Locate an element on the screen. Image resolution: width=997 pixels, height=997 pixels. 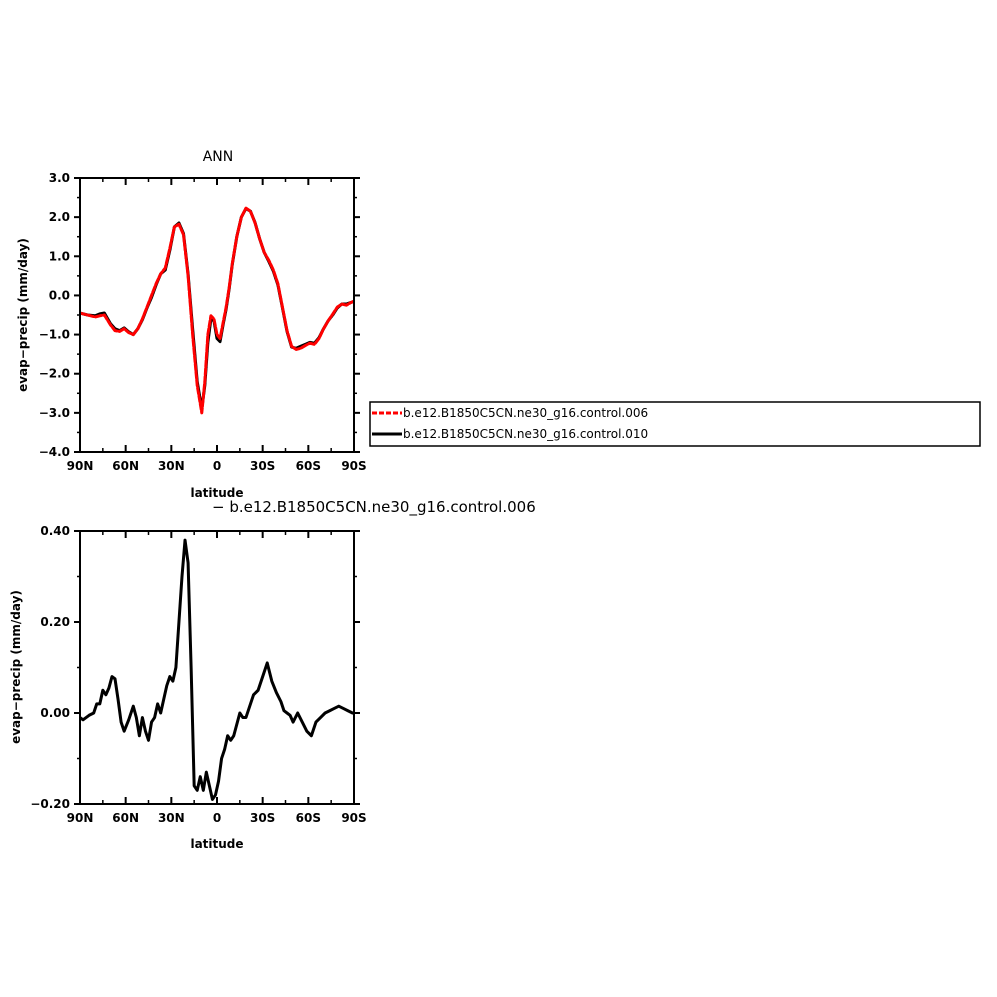
top-plot-series-group is located at coordinates (217, 310).